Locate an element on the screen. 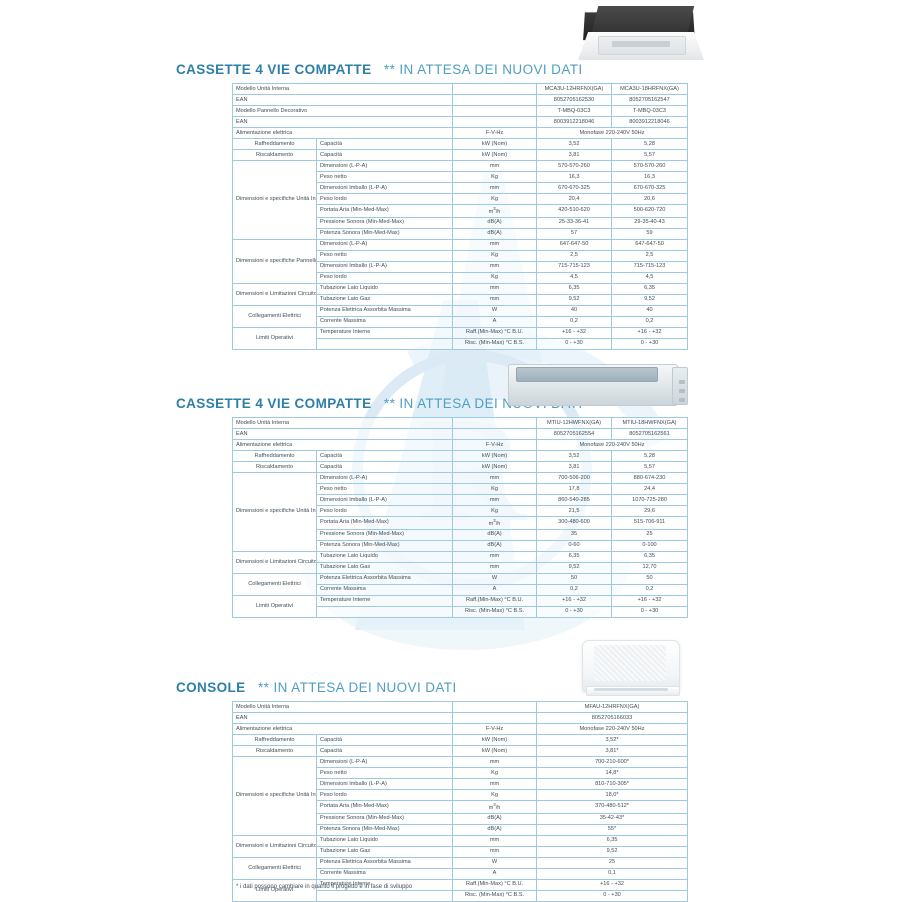 Image resolution: width=900 pixels, height=902 pixels. row-value-col1: 810-710-305* is located at coordinates (612, 784).